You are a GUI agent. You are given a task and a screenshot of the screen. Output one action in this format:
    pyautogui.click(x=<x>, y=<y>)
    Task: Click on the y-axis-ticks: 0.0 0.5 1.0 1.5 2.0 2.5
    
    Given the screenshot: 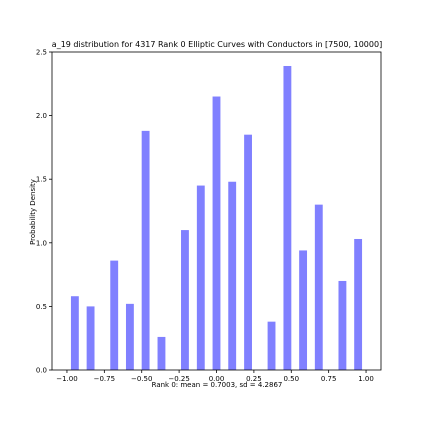 What is the action you would take?
    pyautogui.click(x=44, y=212)
    